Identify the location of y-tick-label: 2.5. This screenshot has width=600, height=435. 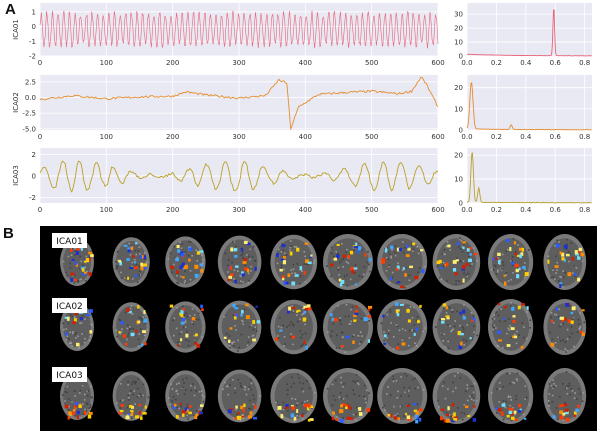
(30, 82).